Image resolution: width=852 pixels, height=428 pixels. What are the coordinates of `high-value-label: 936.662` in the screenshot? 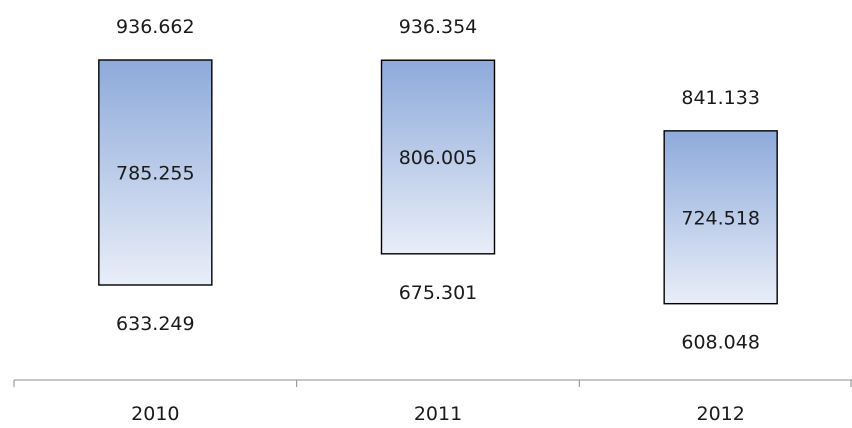 It's located at (155, 27).